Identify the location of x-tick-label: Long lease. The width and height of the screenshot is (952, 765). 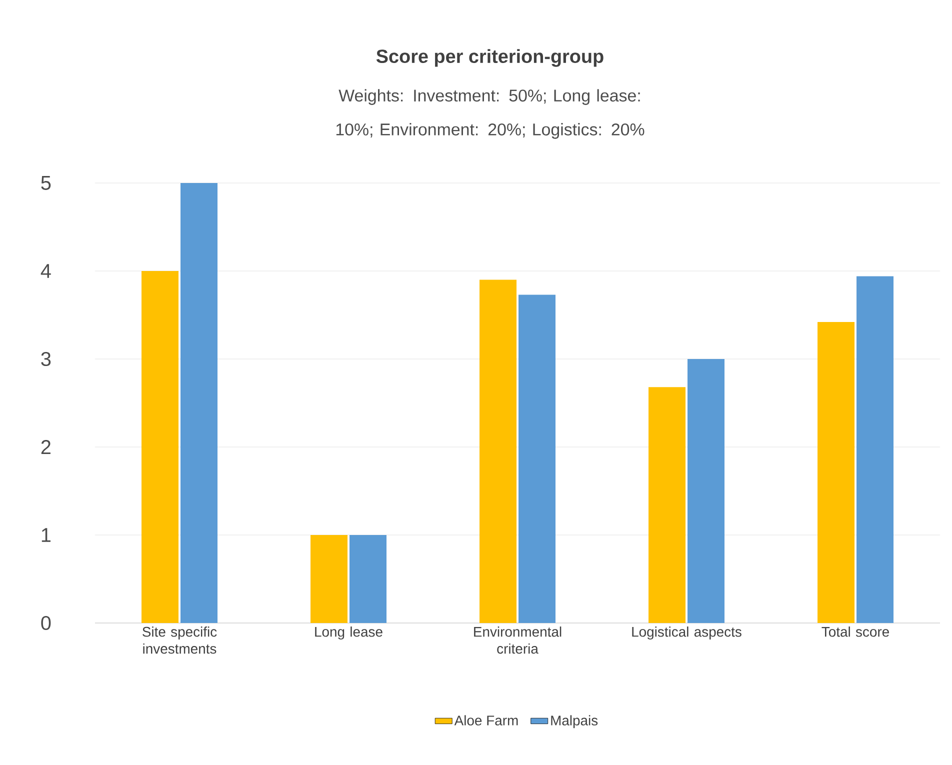
(348, 633).